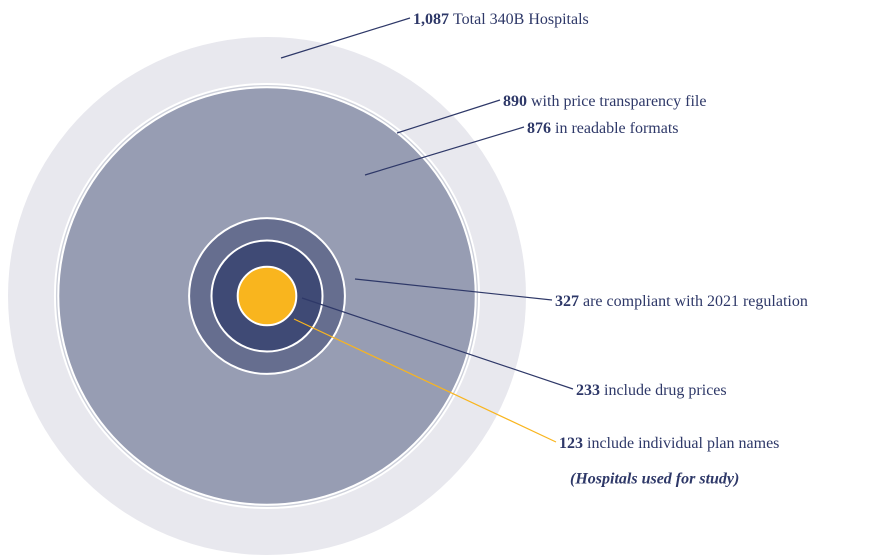 This screenshot has height=556, width=891. Describe the element at coordinates (654, 479) in the screenshot. I see `annotation: (Hospitals used for study)` at that location.